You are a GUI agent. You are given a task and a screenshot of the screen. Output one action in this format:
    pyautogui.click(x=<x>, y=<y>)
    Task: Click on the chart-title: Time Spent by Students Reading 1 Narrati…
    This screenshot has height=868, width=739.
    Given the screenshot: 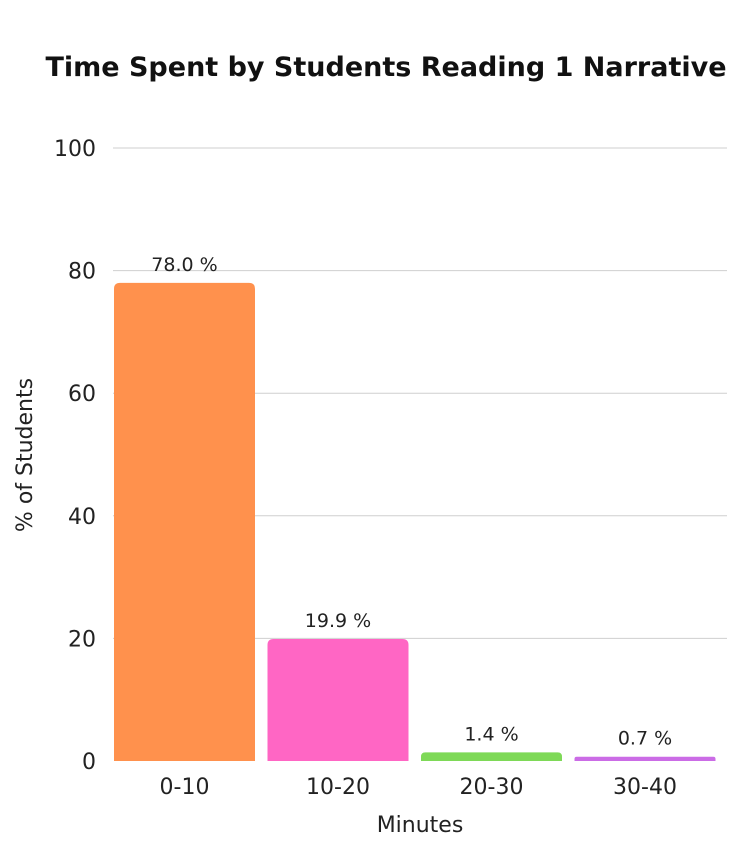 What is the action you would take?
    pyautogui.click(x=385, y=67)
    